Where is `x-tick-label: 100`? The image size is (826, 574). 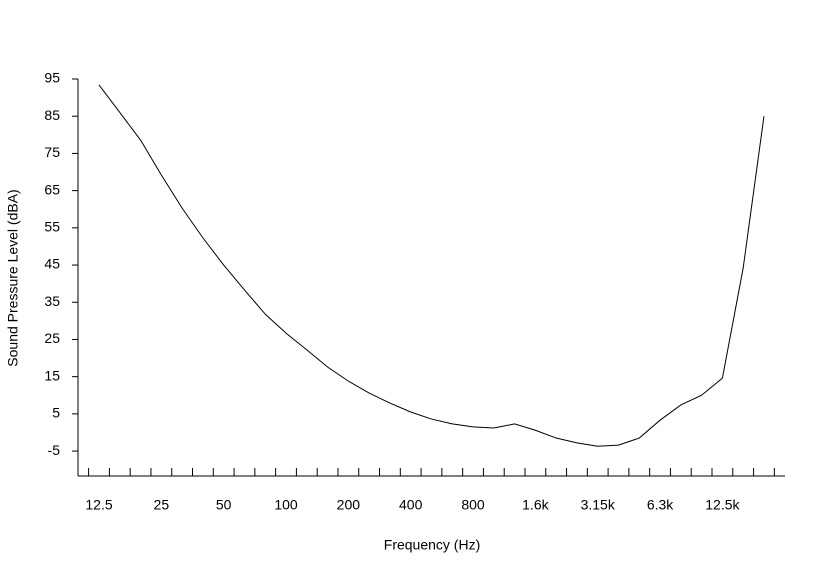
x-tick-label: 100 is located at coordinates (286, 505).